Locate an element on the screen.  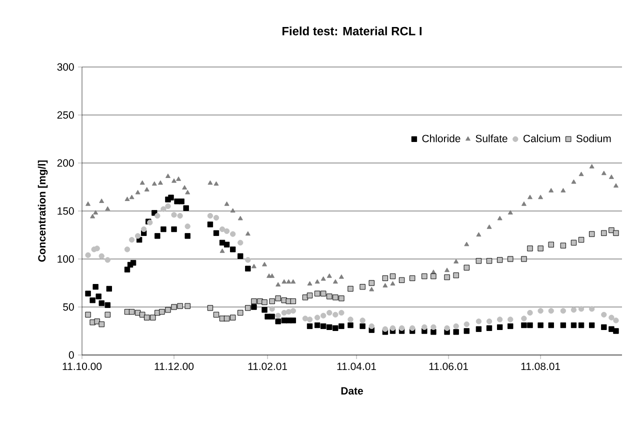
x-tick-label: 11.12.00 is located at coordinates (174, 366).